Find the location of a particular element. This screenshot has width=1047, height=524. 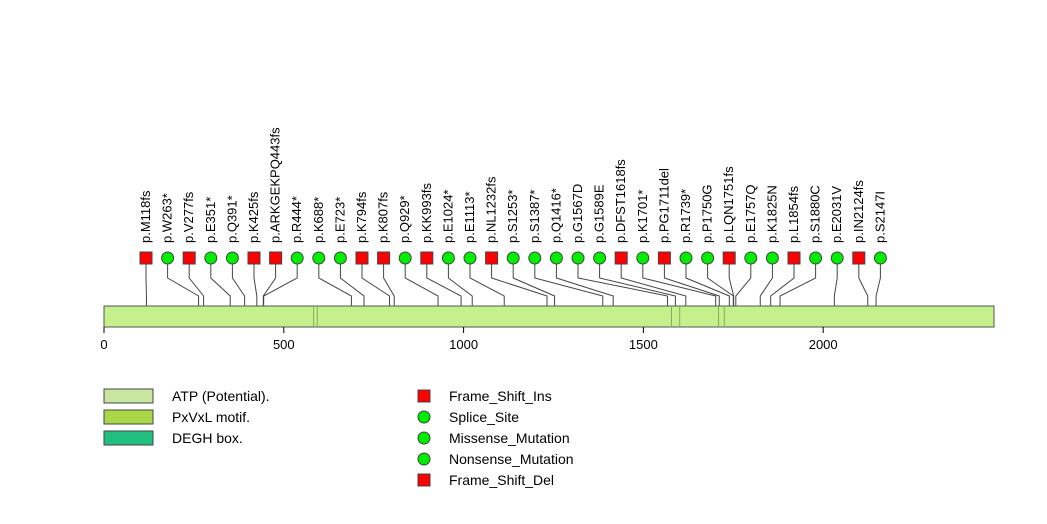

x-tick-label: 0 is located at coordinates (103, 344).